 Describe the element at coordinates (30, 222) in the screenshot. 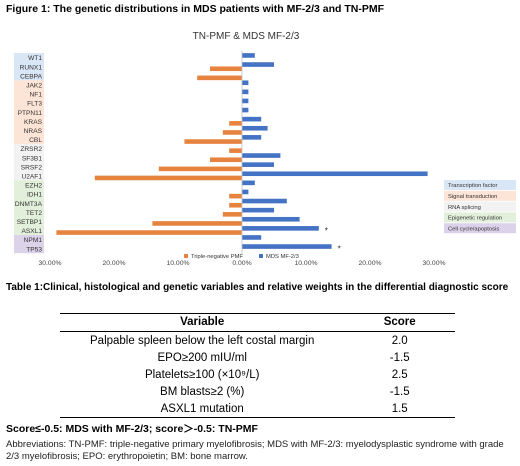

I see `gene-label: SETBP1` at that location.